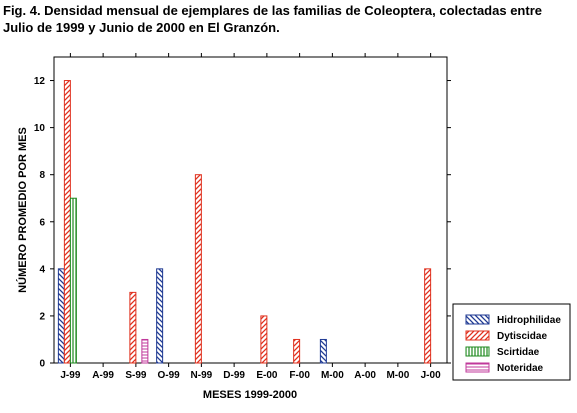 This screenshot has height=413, width=577. Describe the element at coordinates (529, 320) in the screenshot. I see `legend-label: Hidrophilidae` at that location.